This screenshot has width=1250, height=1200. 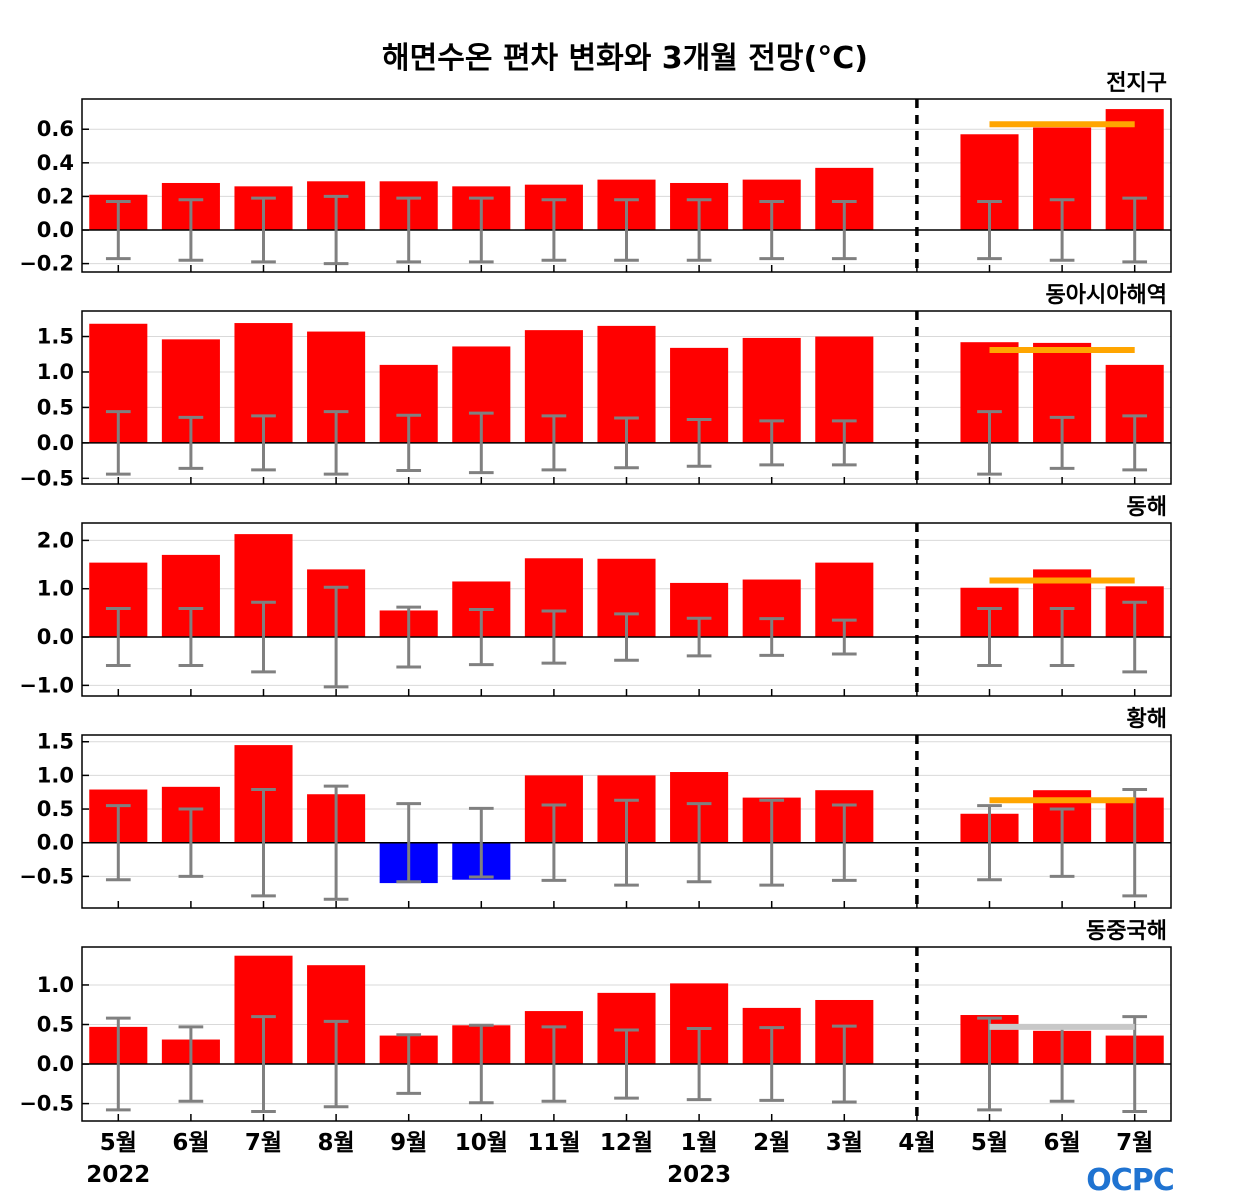 I want to click on y-tick-label: −1.0, so click(x=46, y=685).